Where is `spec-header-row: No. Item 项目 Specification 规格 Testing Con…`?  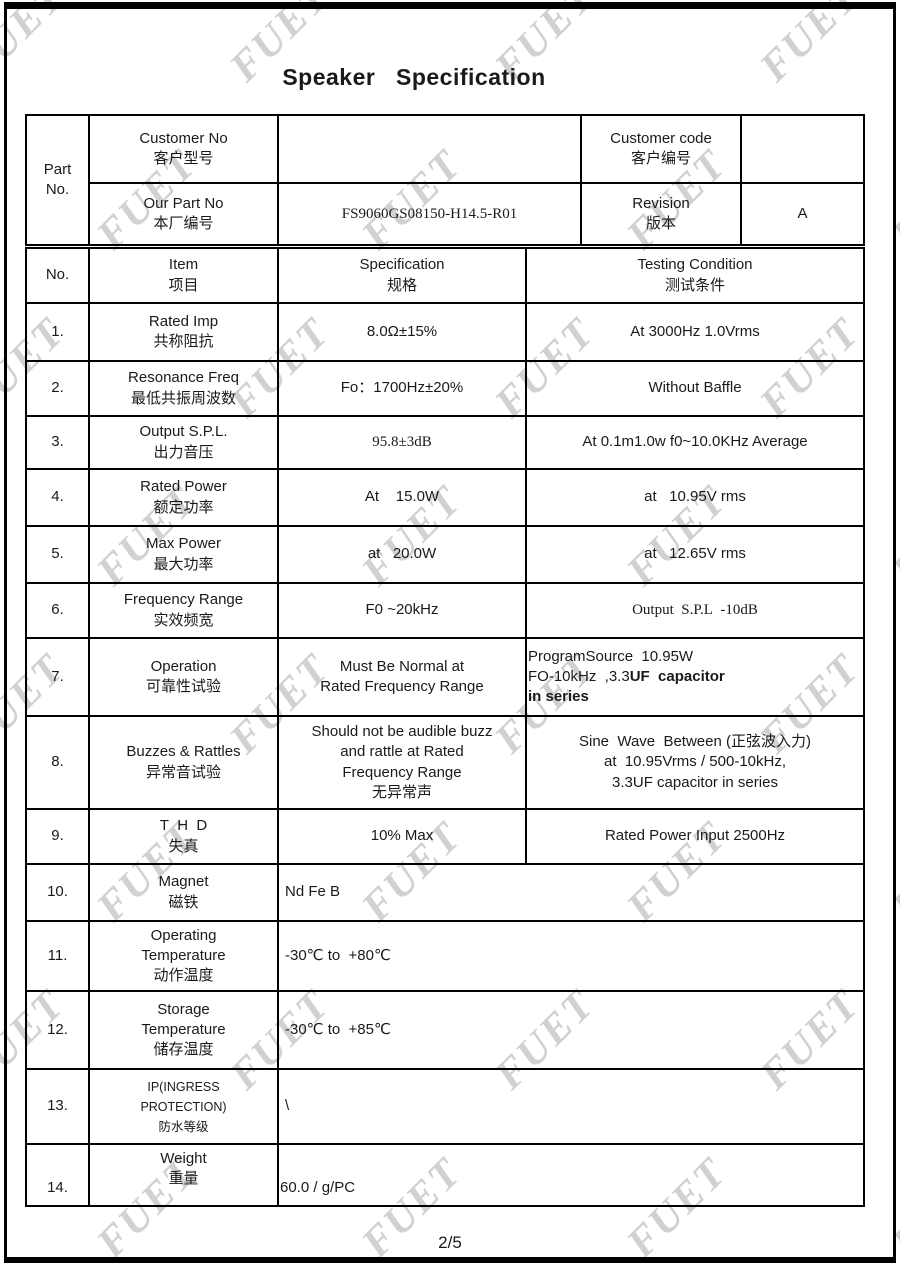
spec-header-row: No. Item 项目 Specification 规格 Testing Con… is located at coordinates (445, 275).